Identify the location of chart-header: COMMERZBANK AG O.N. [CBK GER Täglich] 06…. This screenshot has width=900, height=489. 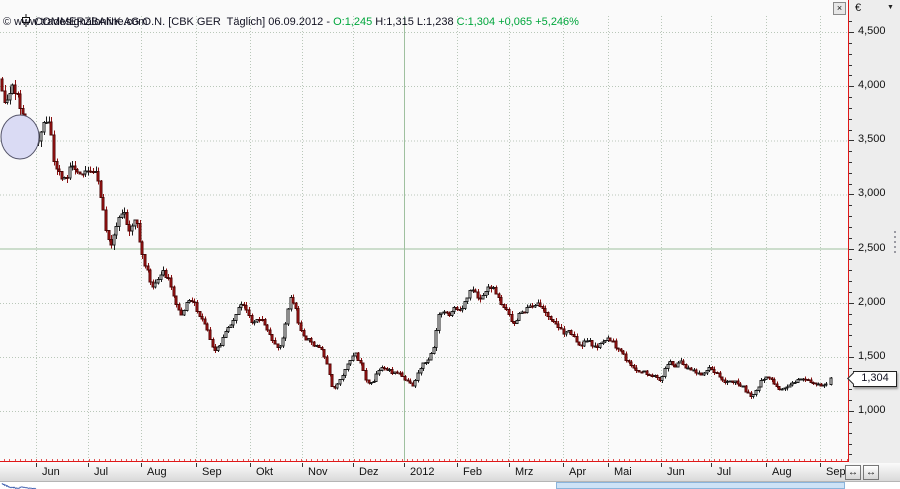
(291, 22).